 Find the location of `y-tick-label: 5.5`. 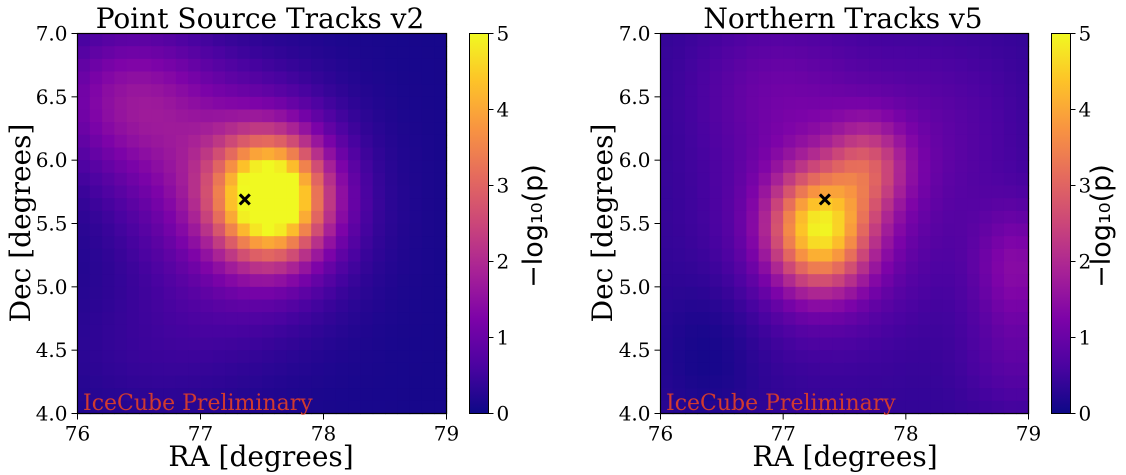

y-tick-label: 5.5 is located at coordinates (52, 224).